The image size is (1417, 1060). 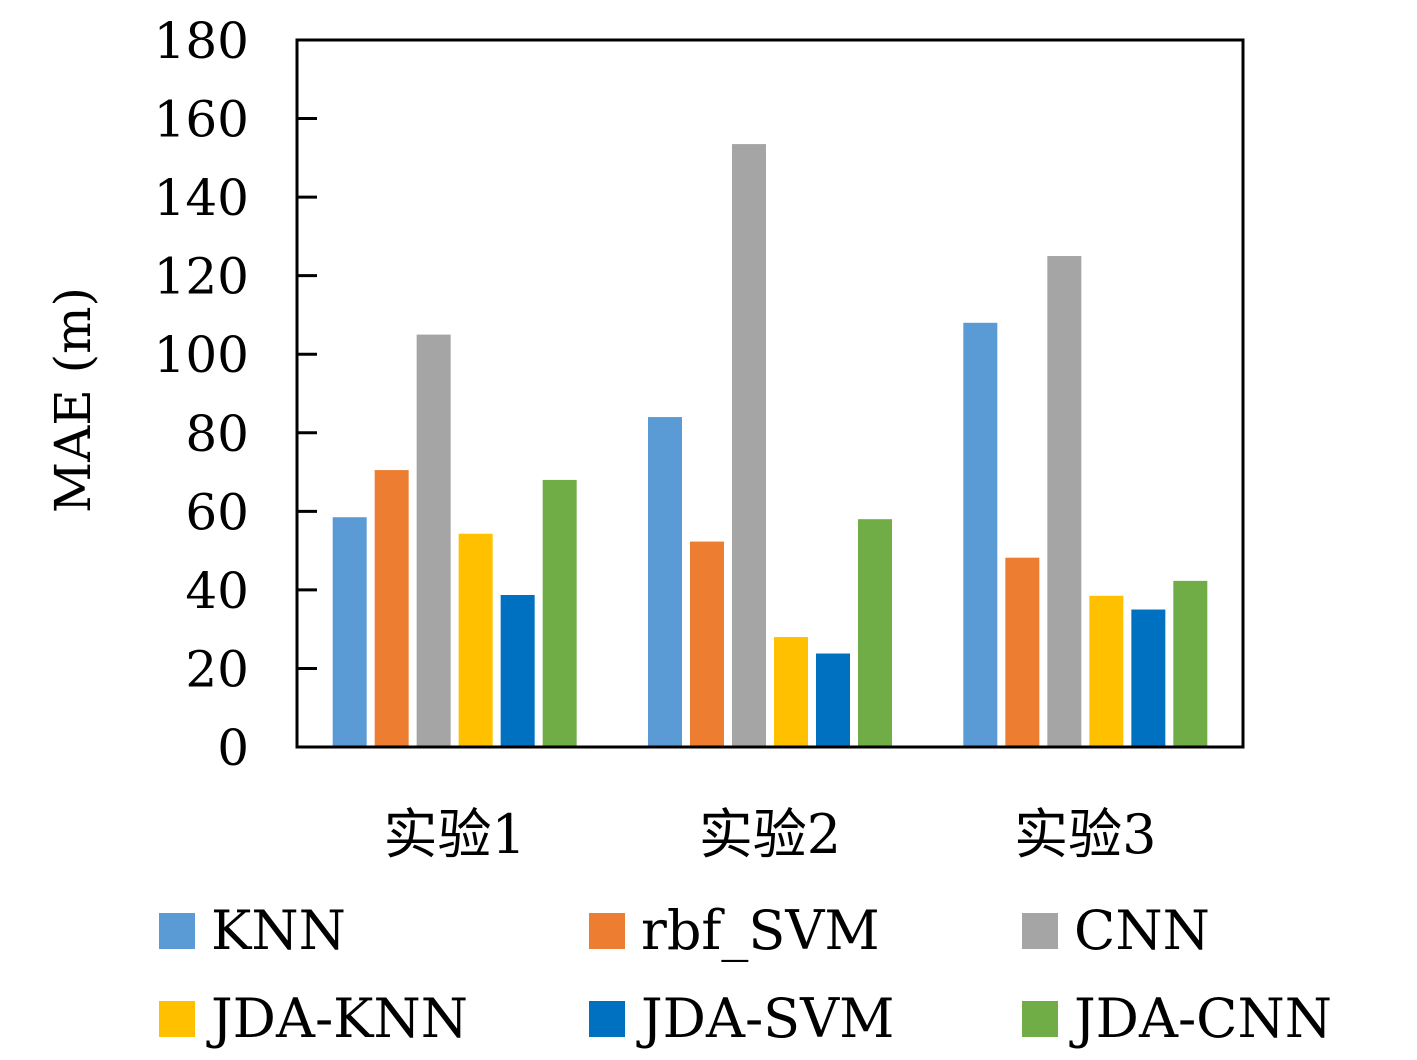 I want to click on y-tick-label: 0, so click(x=233, y=748).